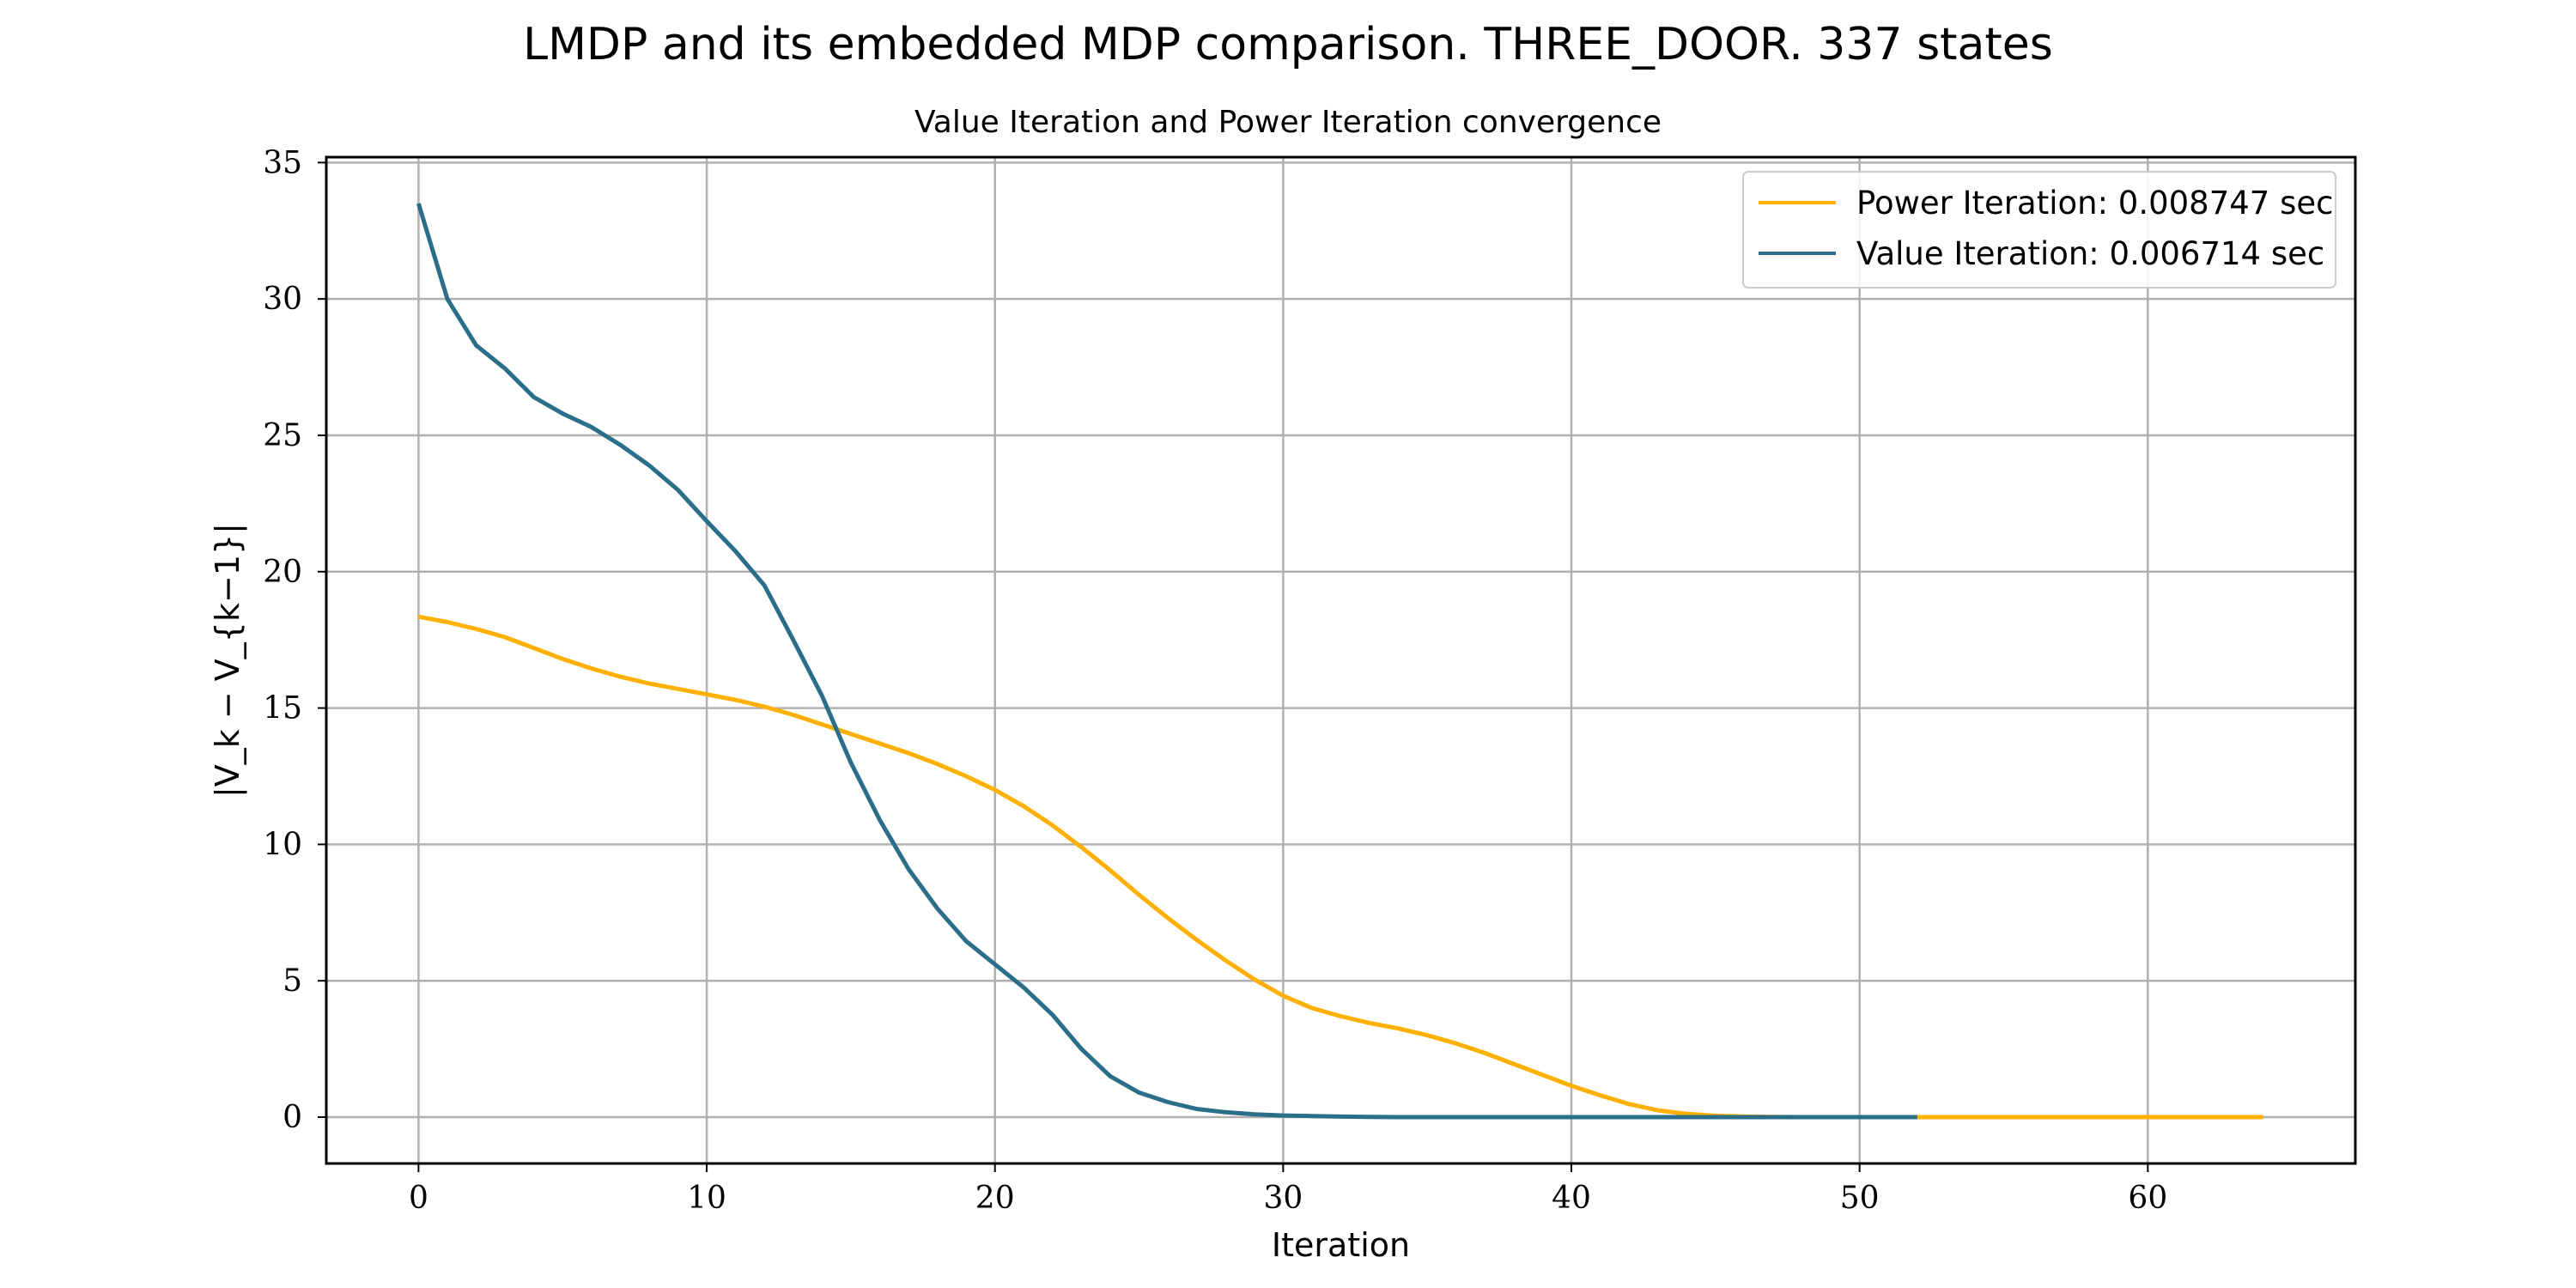  I want to click on y-tick-label: 35, so click(282, 162).